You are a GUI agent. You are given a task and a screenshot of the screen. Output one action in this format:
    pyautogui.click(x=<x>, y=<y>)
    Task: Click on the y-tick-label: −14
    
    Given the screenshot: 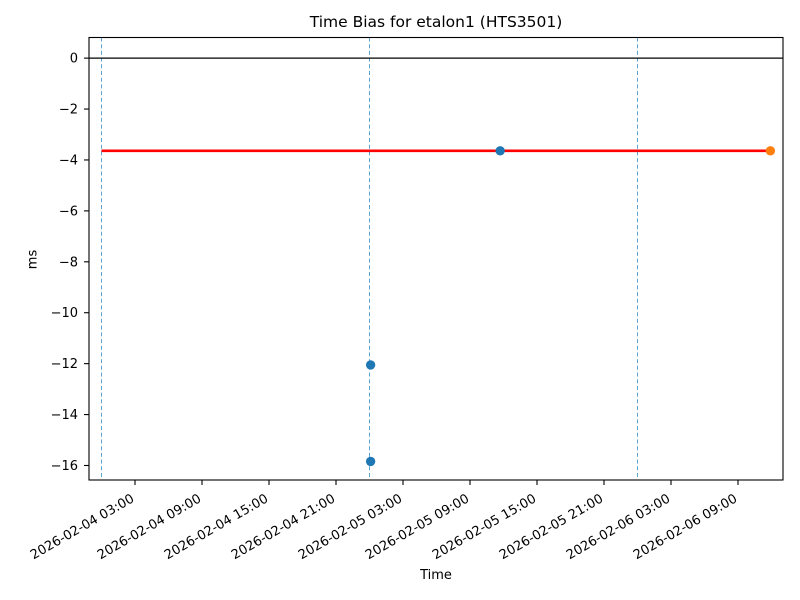 What is the action you would take?
    pyautogui.click(x=64, y=415)
    